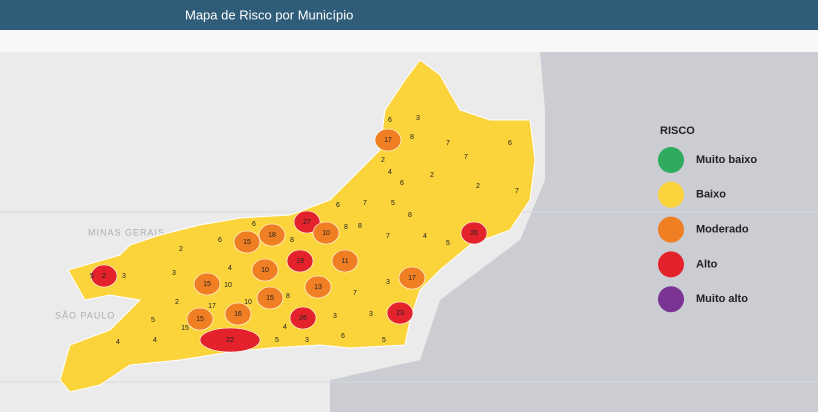 The image size is (818, 417). I want to click on legend-label: Baixo, so click(711, 195).